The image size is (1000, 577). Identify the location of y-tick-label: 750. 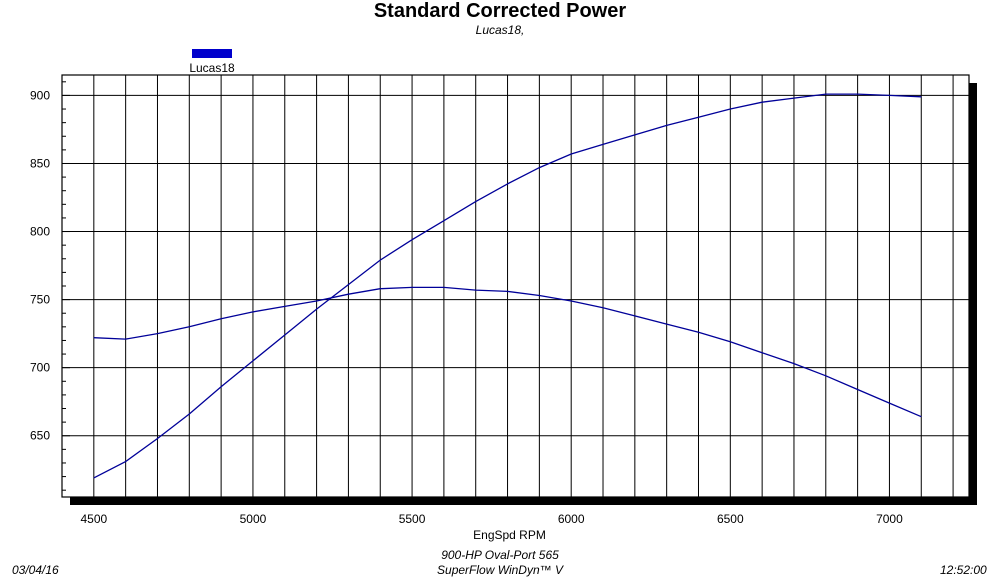
(40, 300).